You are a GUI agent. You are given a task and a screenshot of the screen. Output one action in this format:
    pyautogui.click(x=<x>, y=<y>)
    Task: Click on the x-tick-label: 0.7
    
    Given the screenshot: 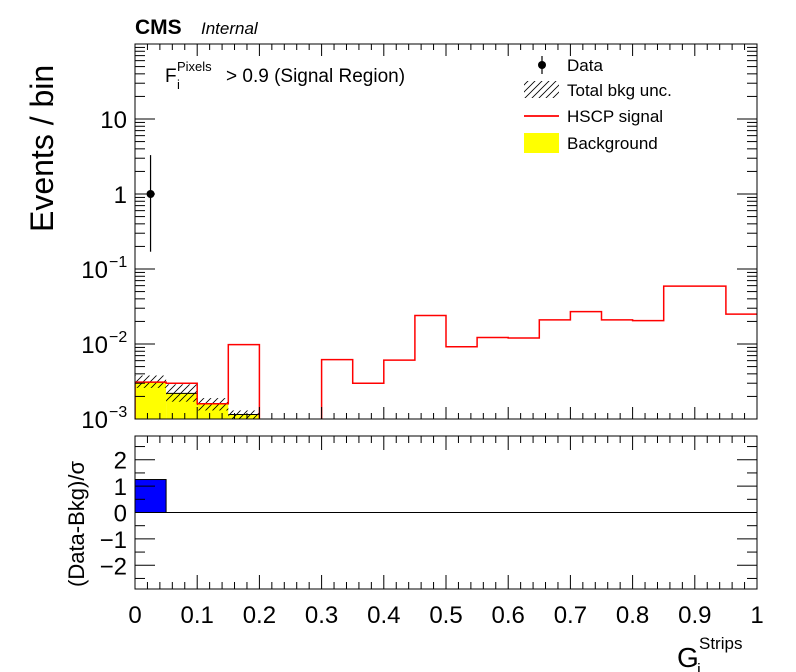 What is the action you would take?
    pyautogui.click(x=570, y=615)
    